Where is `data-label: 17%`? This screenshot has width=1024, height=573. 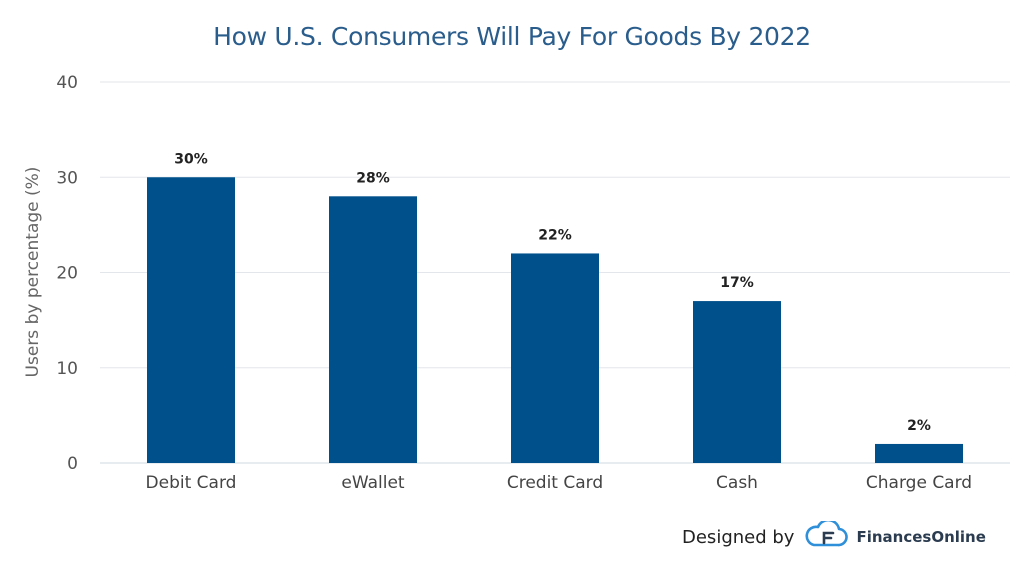
data-label: 17% is located at coordinates (737, 283).